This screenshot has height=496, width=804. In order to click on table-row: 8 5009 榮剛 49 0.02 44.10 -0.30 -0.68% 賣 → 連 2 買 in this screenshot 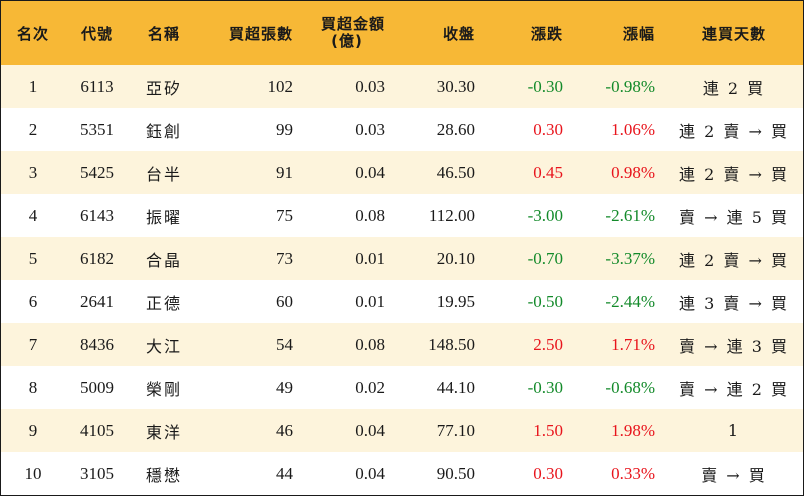, I will do `click(402, 387)`.